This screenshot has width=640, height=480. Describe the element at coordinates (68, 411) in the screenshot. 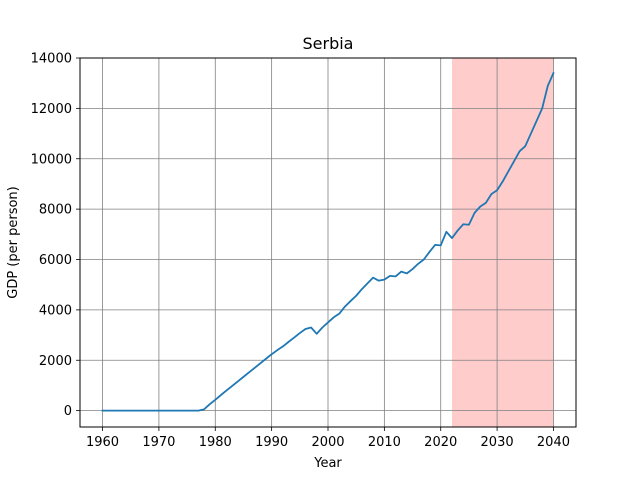

I see `y-tick-label: 0` at that location.